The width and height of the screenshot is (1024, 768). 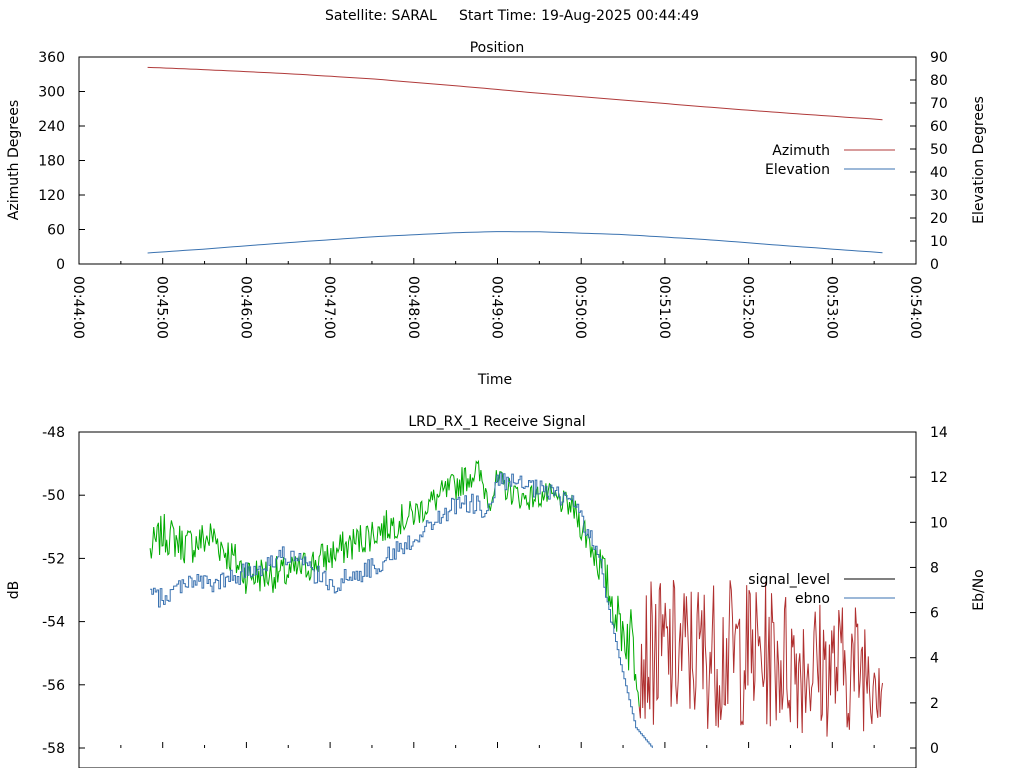 What do you see at coordinates (934, 659) in the screenshot?
I see `signal-y2-tick-label: 4` at bounding box center [934, 659].